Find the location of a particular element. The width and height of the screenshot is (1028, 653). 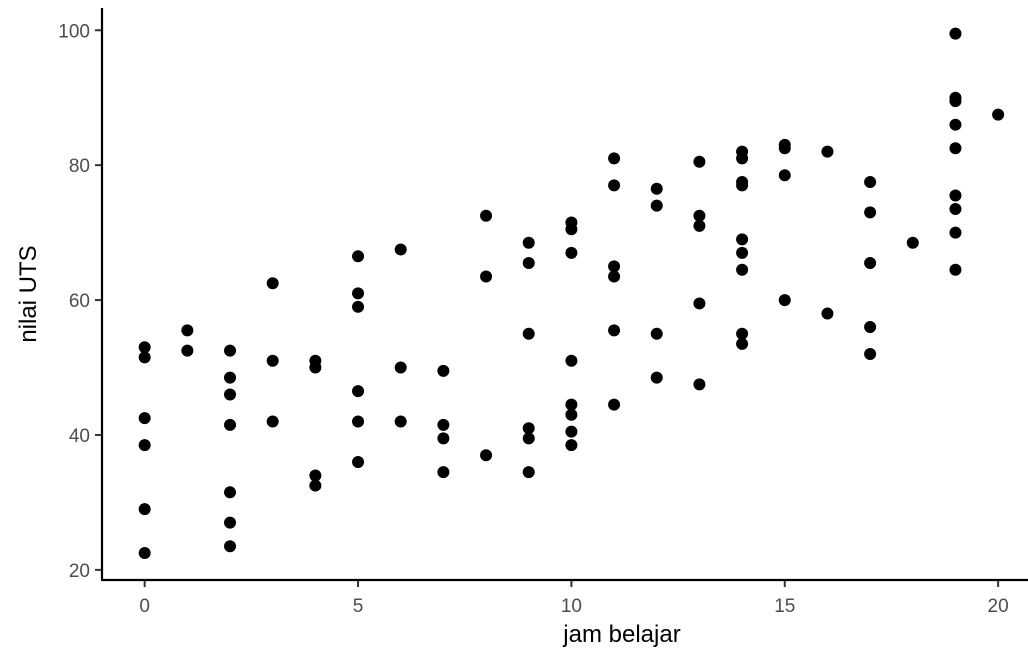

x-tick-label: 20 is located at coordinates (998, 606).